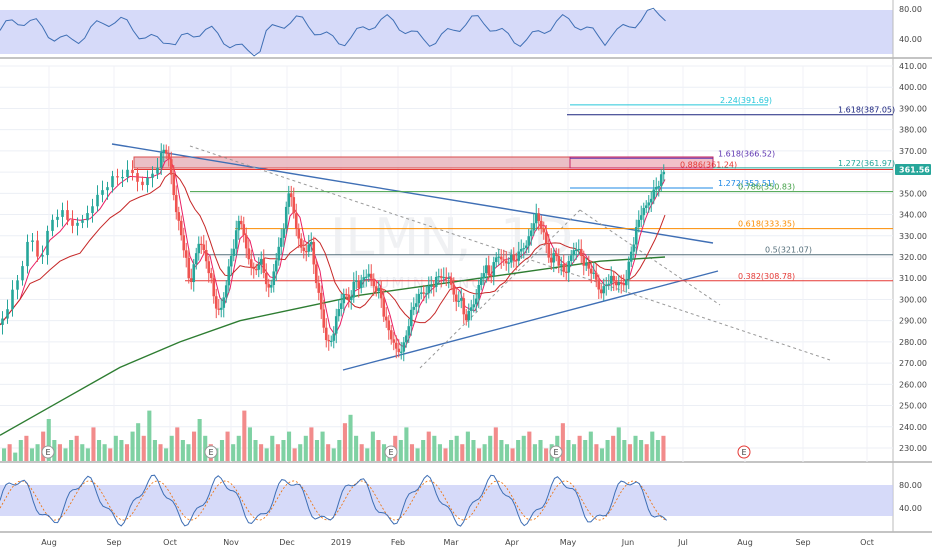 This screenshot has height=550, width=932. I want to click on price-tick: 390.00, so click(913, 108).